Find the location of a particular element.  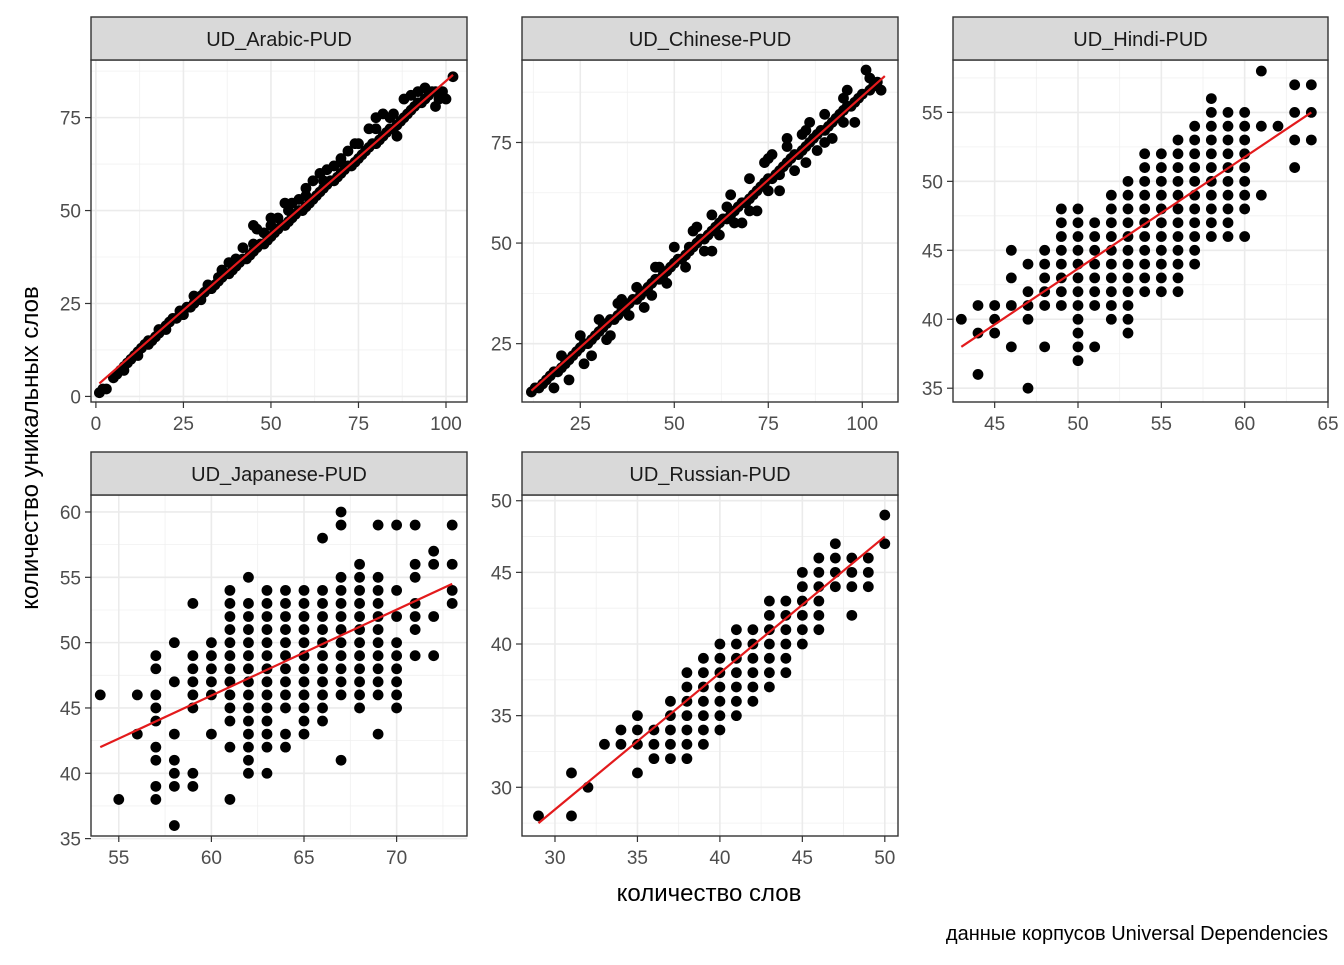

y-tick-label: 25 is located at coordinates (501, 345).